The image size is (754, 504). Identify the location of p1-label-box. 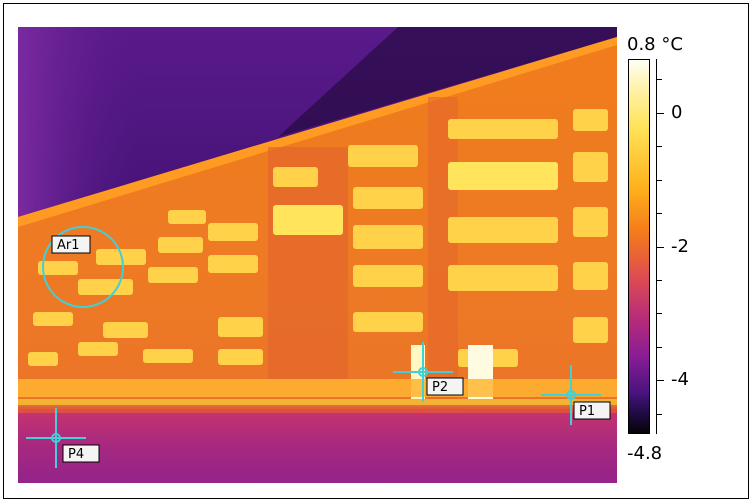
(592, 410).